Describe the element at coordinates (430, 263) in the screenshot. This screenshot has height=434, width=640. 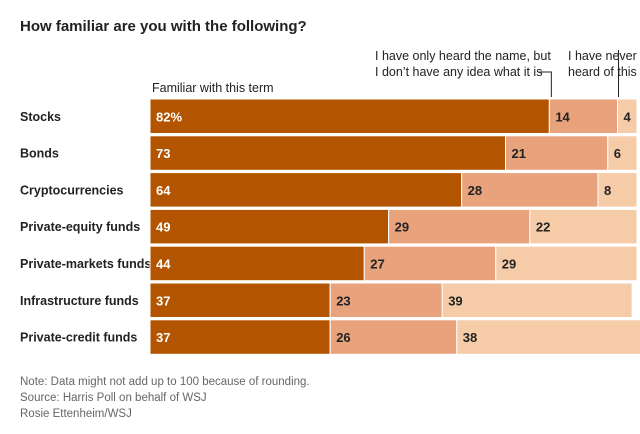
I see `bar-heard-private-markets-funds` at that location.